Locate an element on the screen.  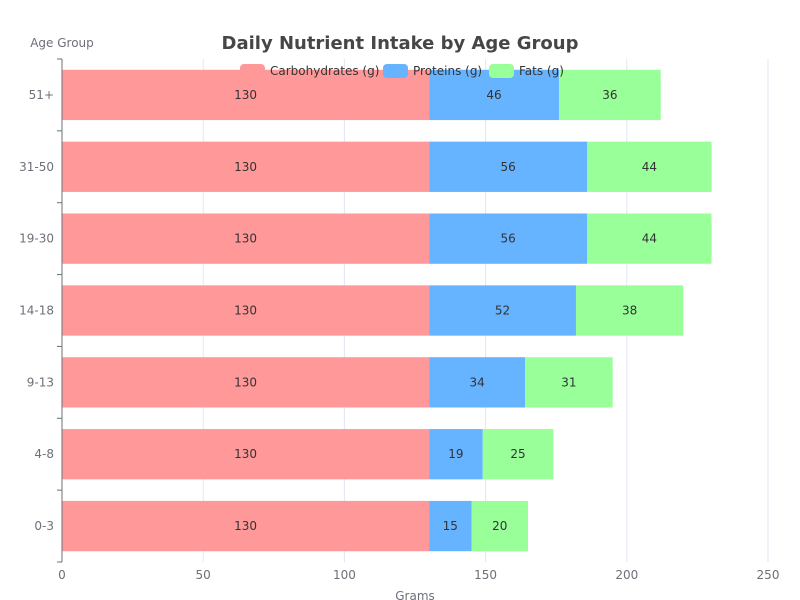
data-label: 31 is located at coordinates (568, 382).